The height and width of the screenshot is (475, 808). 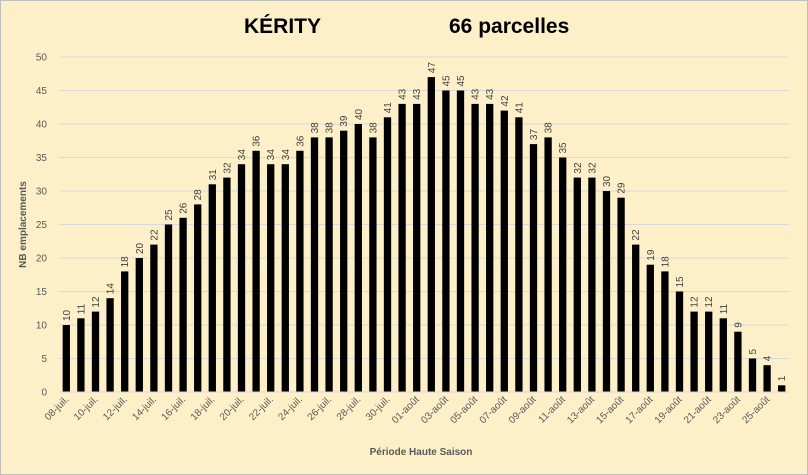 What do you see at coordinates (753, 352) in the screenshot?
I see `data-label: 5` at bounding box center [753, 352].